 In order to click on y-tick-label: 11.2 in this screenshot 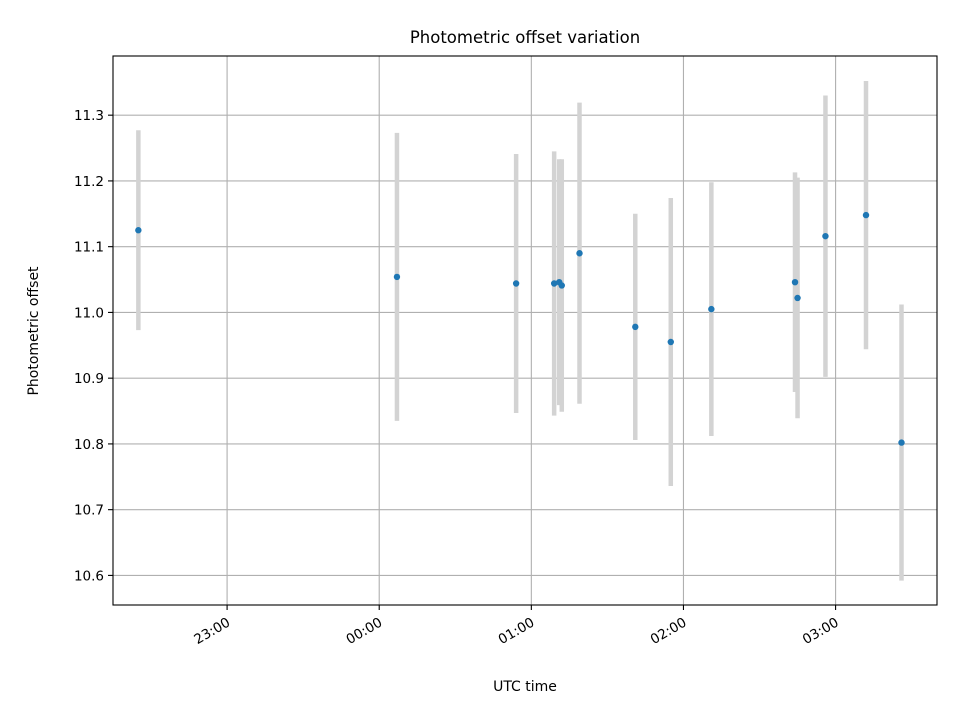, I will do `click(89, 182)`.